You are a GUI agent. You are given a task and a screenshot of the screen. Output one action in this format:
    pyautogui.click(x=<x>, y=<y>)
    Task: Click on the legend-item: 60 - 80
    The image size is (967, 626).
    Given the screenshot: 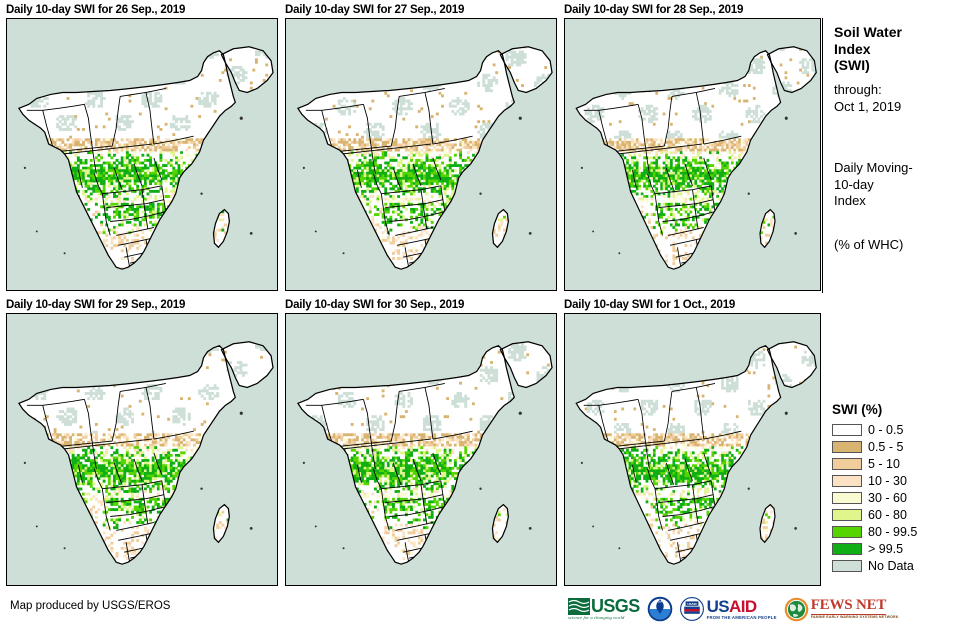 What is the action you would take?
    pyautogui.click(x=899, y=514)
    